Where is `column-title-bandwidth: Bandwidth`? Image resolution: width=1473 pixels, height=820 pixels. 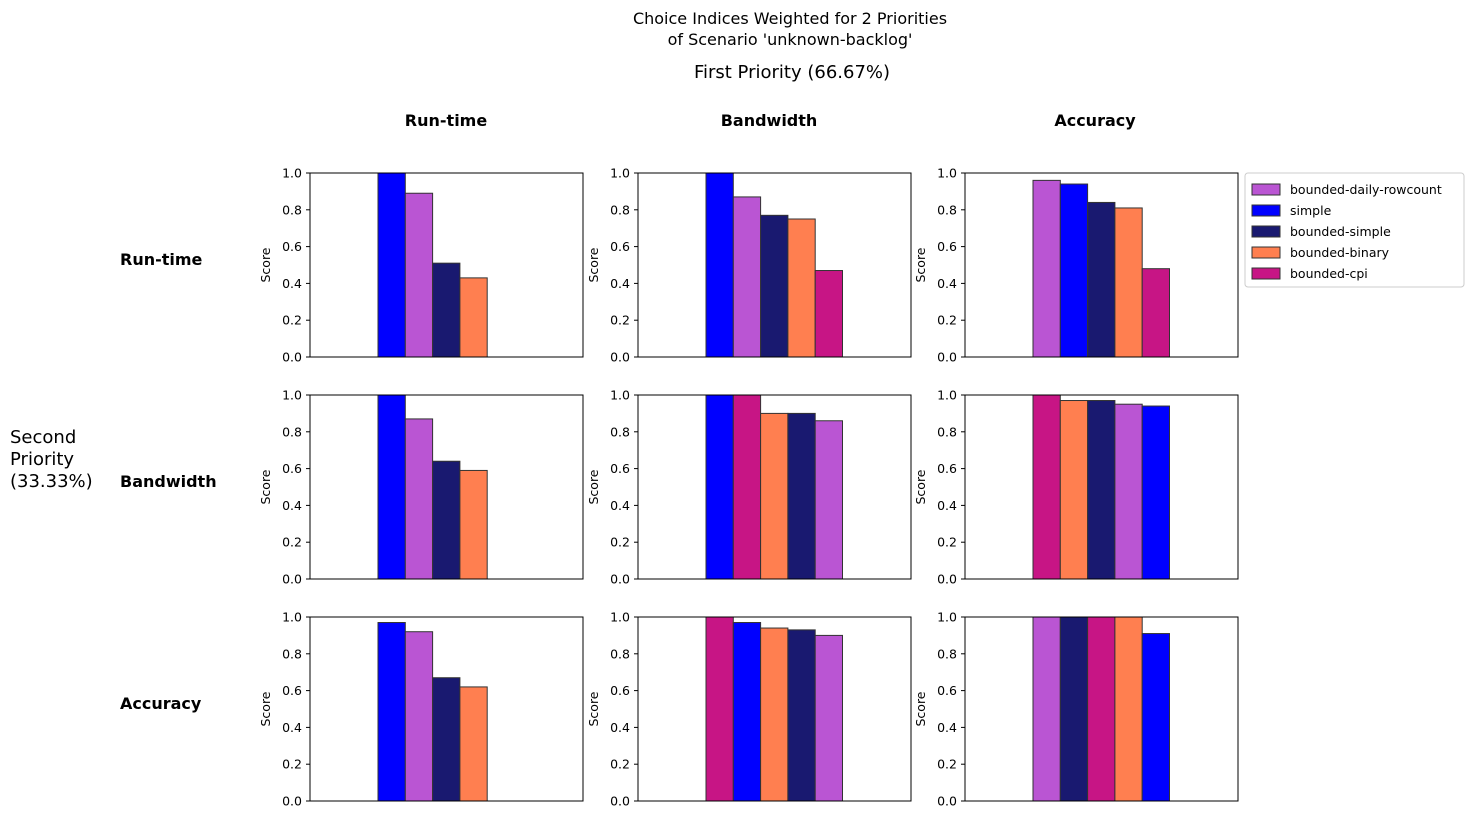 column-title-bandwidth: Bandwidth is located at coordinates (769, 120).